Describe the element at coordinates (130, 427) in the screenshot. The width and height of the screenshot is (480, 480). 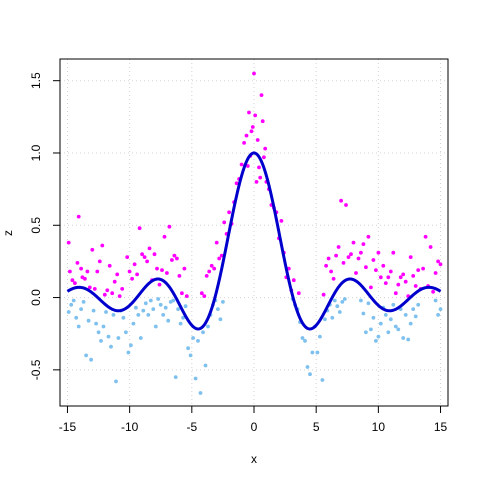
I see `x-tick-label: -10` at that location.